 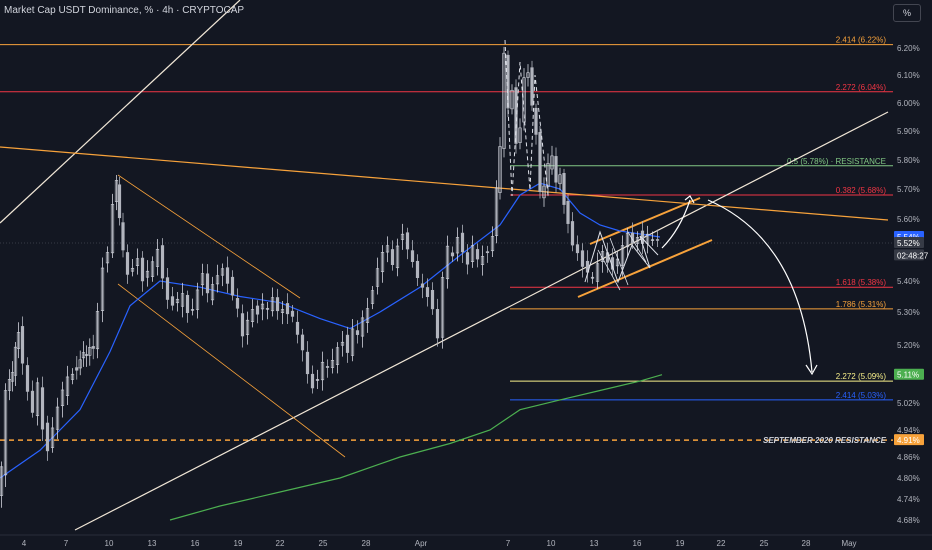 What do you see at coordinates (908, 103) in the screenshot?
I see `y-tick-2: 6.00%` at bounding box center [908, 103].